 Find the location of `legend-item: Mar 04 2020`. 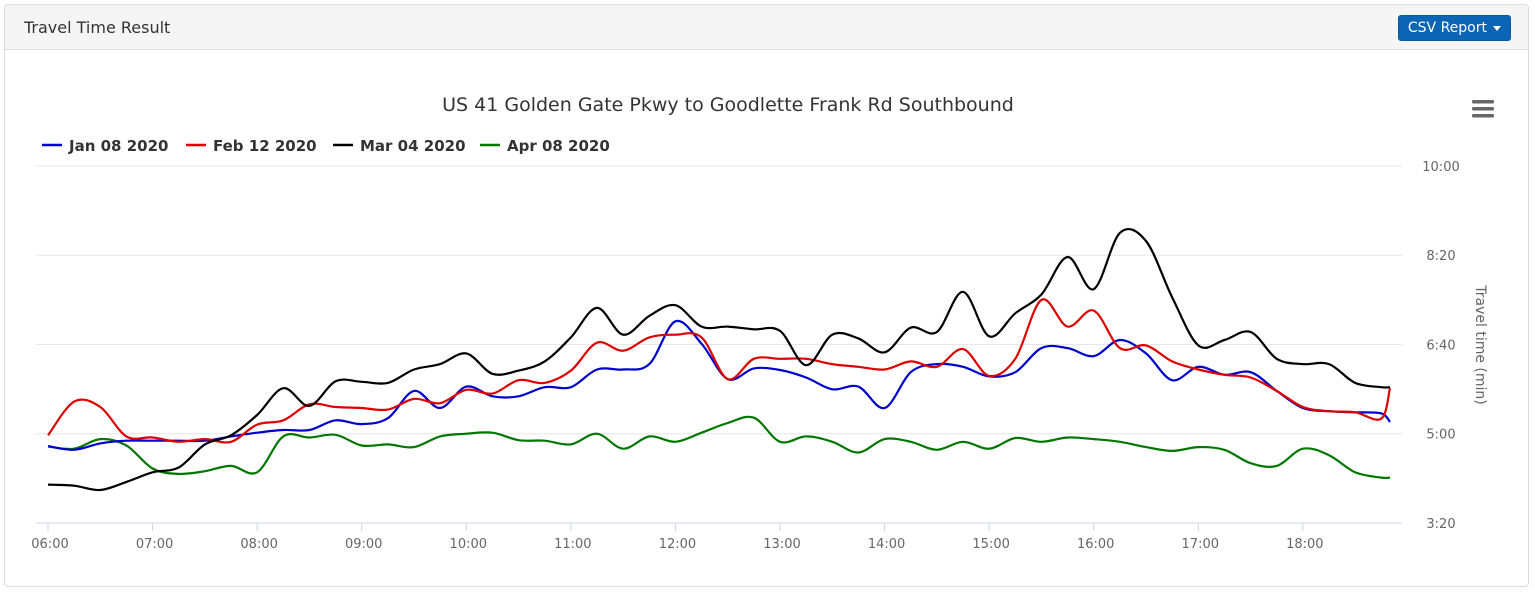

legend-item: Mar 04 2020 is located at coordinates (399, 146).